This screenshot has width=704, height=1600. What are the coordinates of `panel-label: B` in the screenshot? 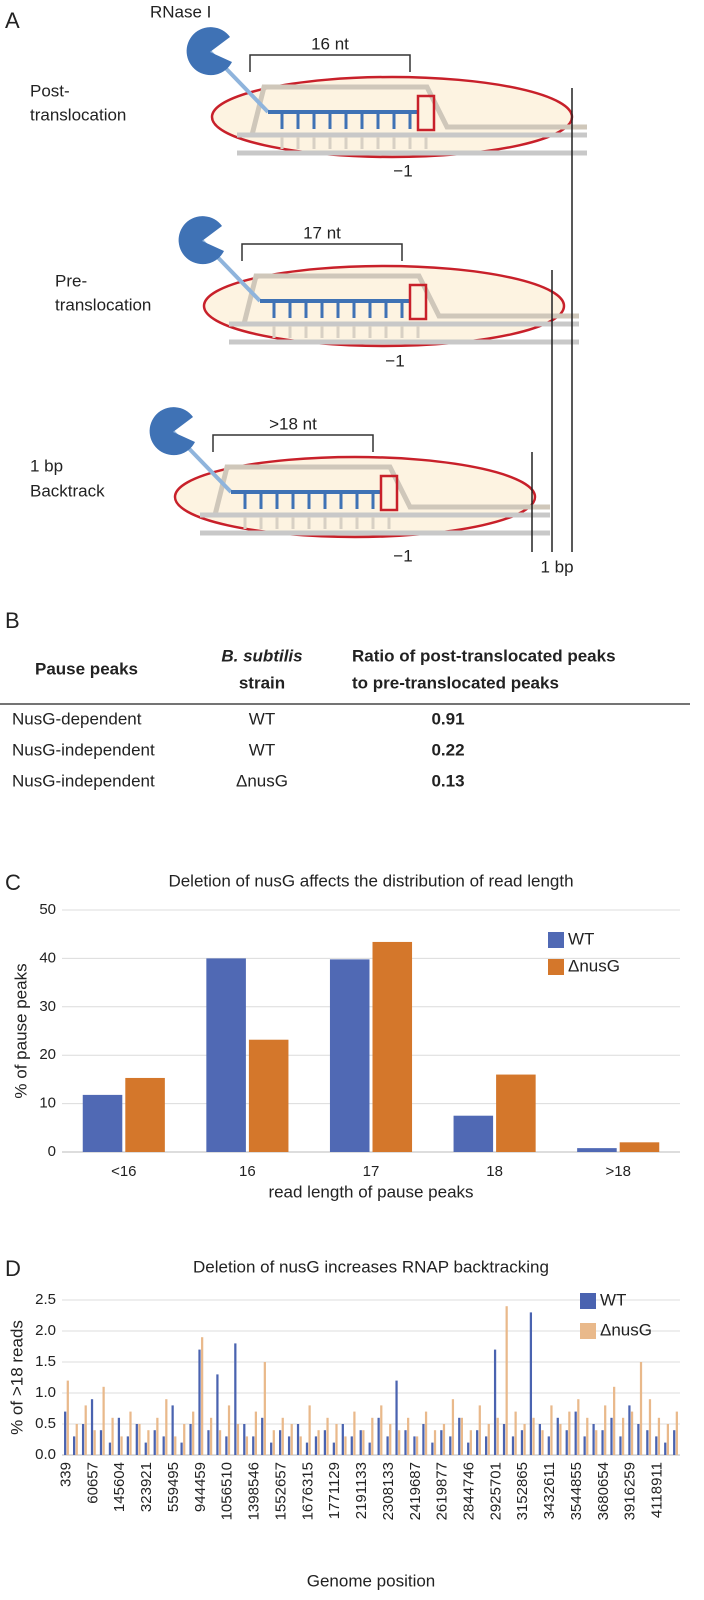 It's located at (12, 620).